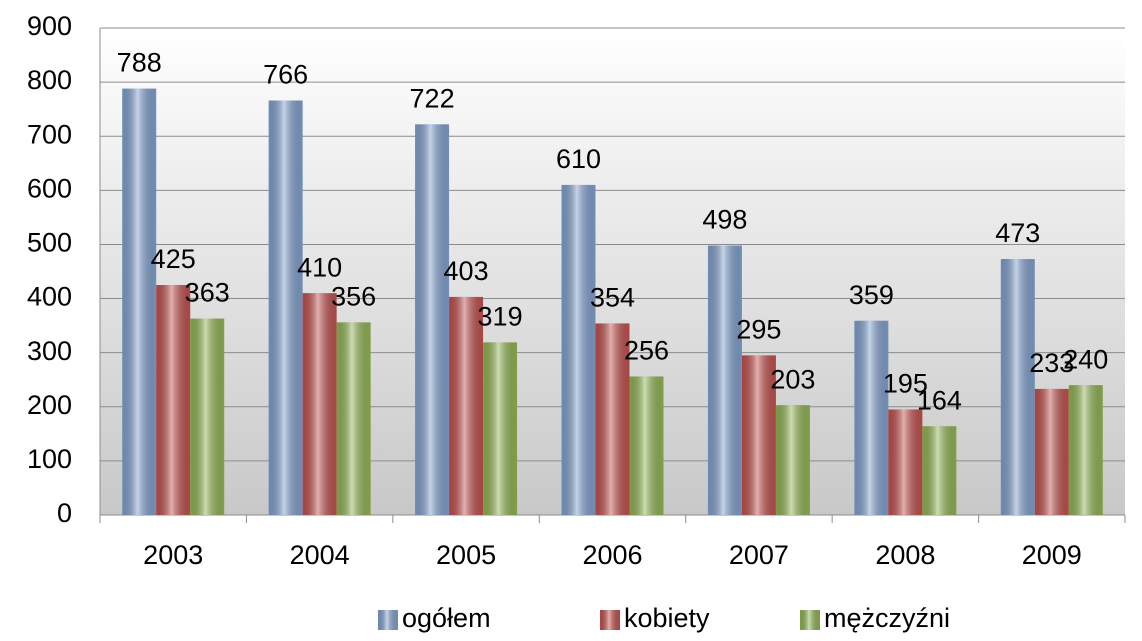  Describe the element at coordinates (173, 259) in the screenshot. I see `data-label: 425` at that location.